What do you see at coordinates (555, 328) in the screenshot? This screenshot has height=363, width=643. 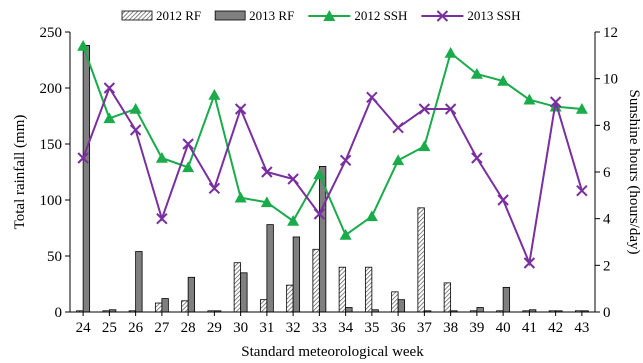 I see `x-tick-label: 42` at bounding box center [555, 328].